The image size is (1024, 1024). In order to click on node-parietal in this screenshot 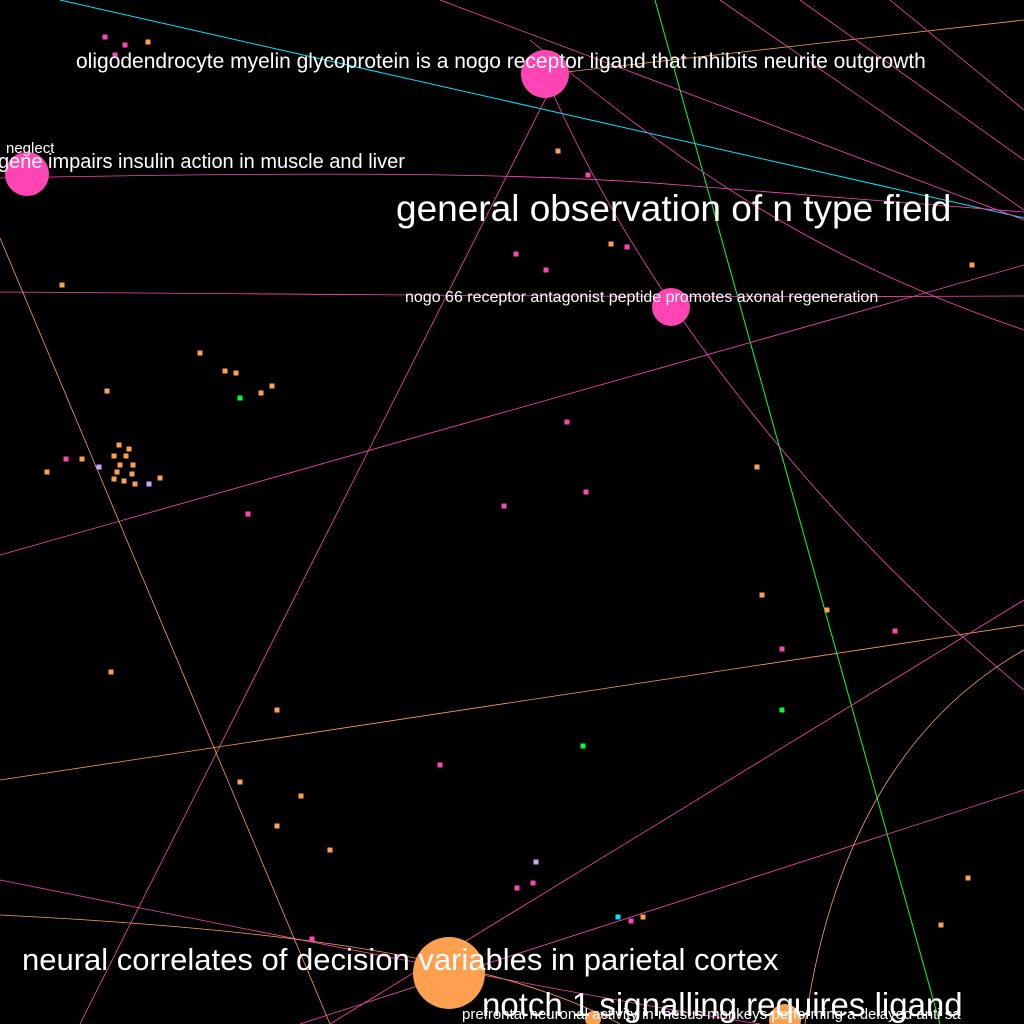, I will do `click(449, 973)`.